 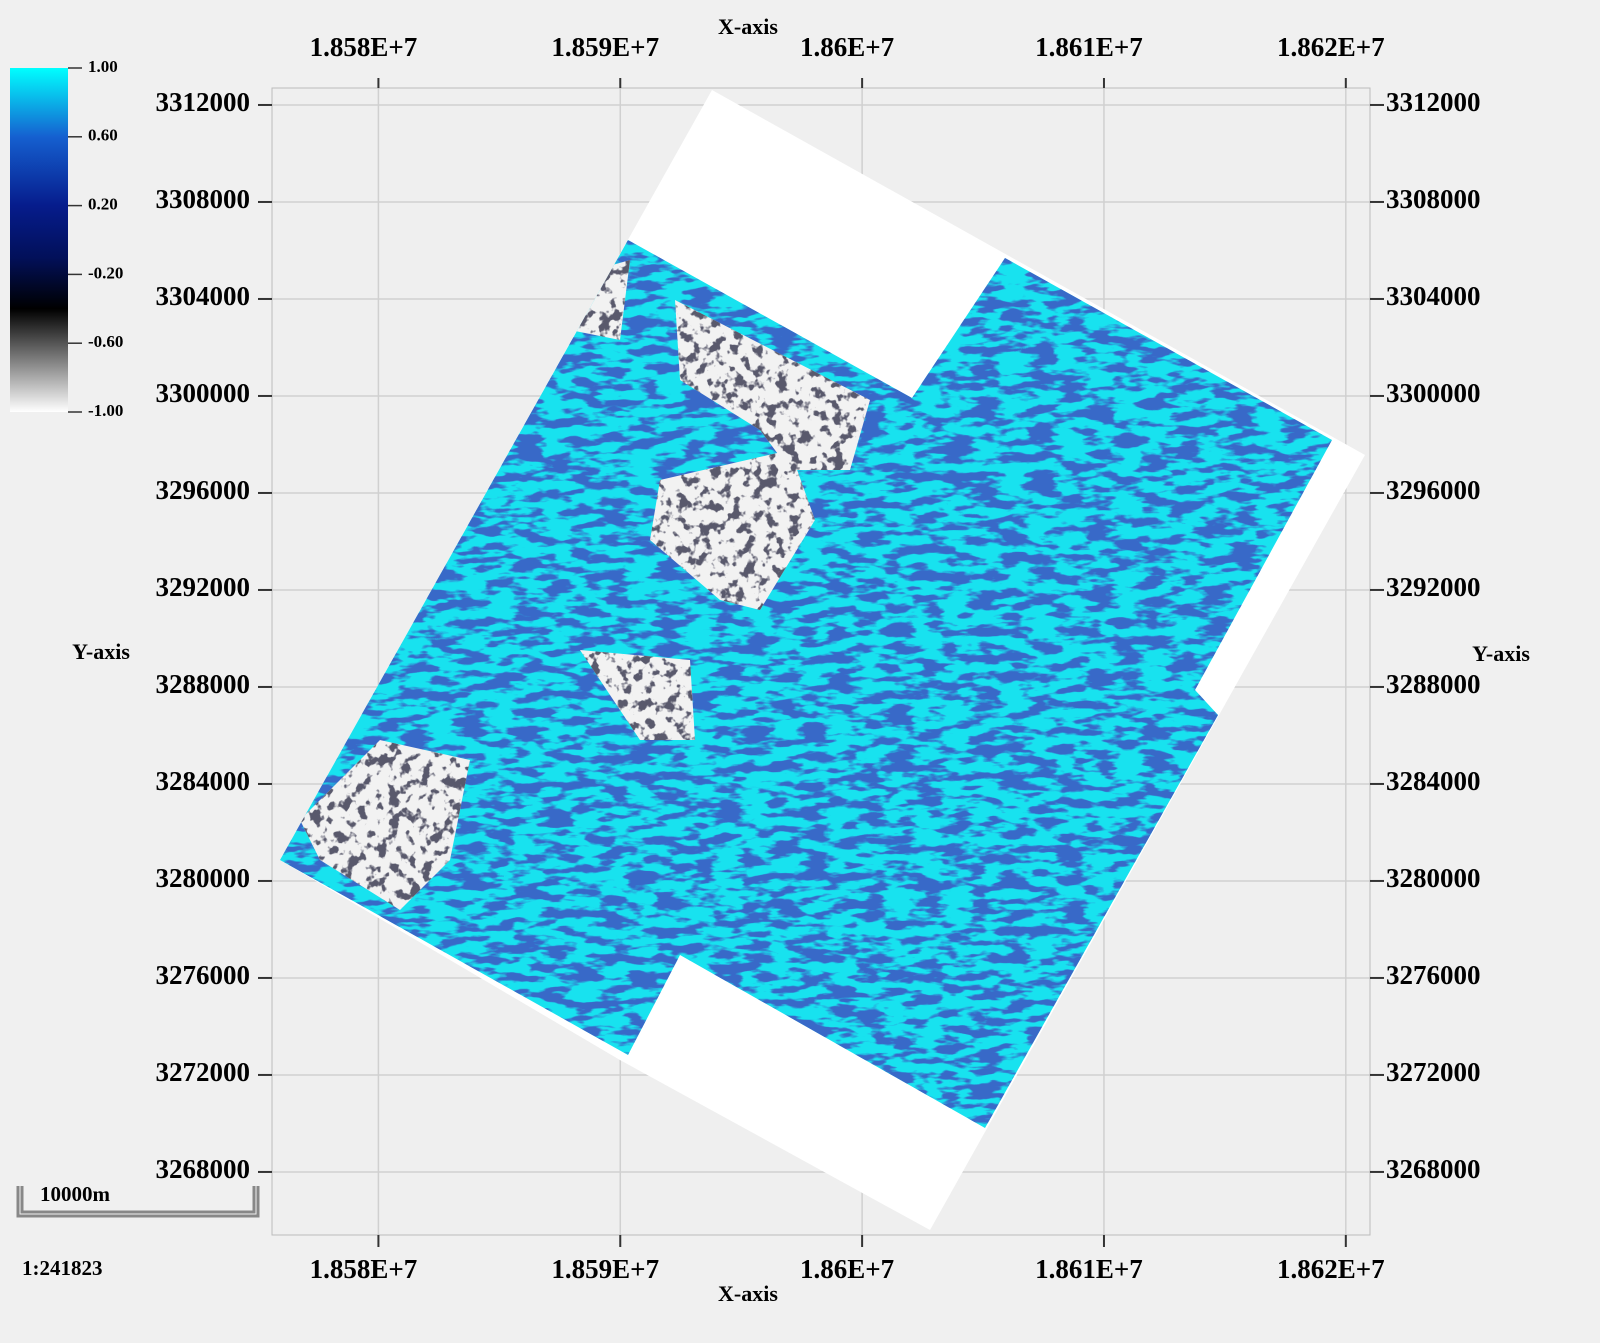 I want to click on colorbar-tick-label: -1.00, so click(x=105, y=410).